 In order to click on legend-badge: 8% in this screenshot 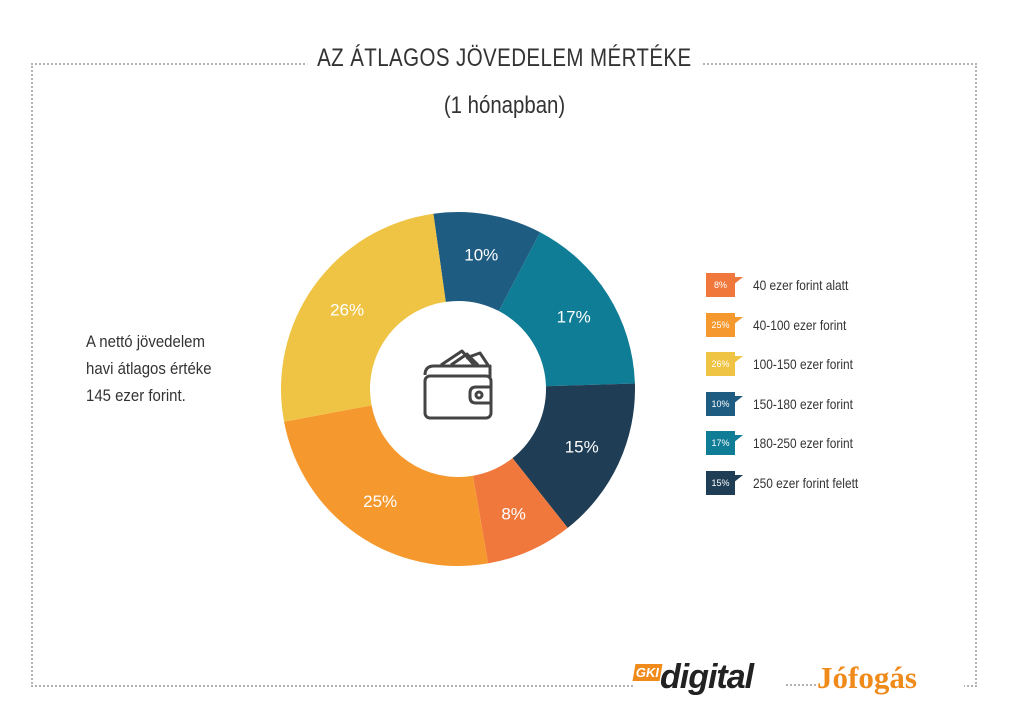, I will do `click(724, 285)`.